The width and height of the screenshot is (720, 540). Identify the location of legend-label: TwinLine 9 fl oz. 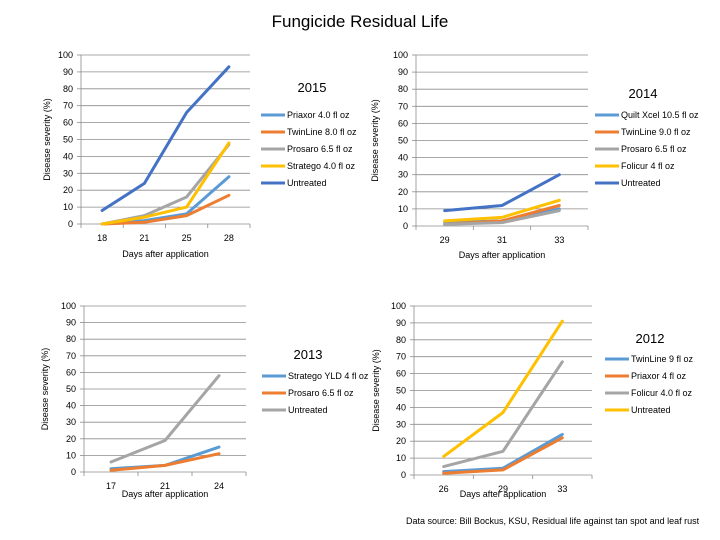
(662, 359).